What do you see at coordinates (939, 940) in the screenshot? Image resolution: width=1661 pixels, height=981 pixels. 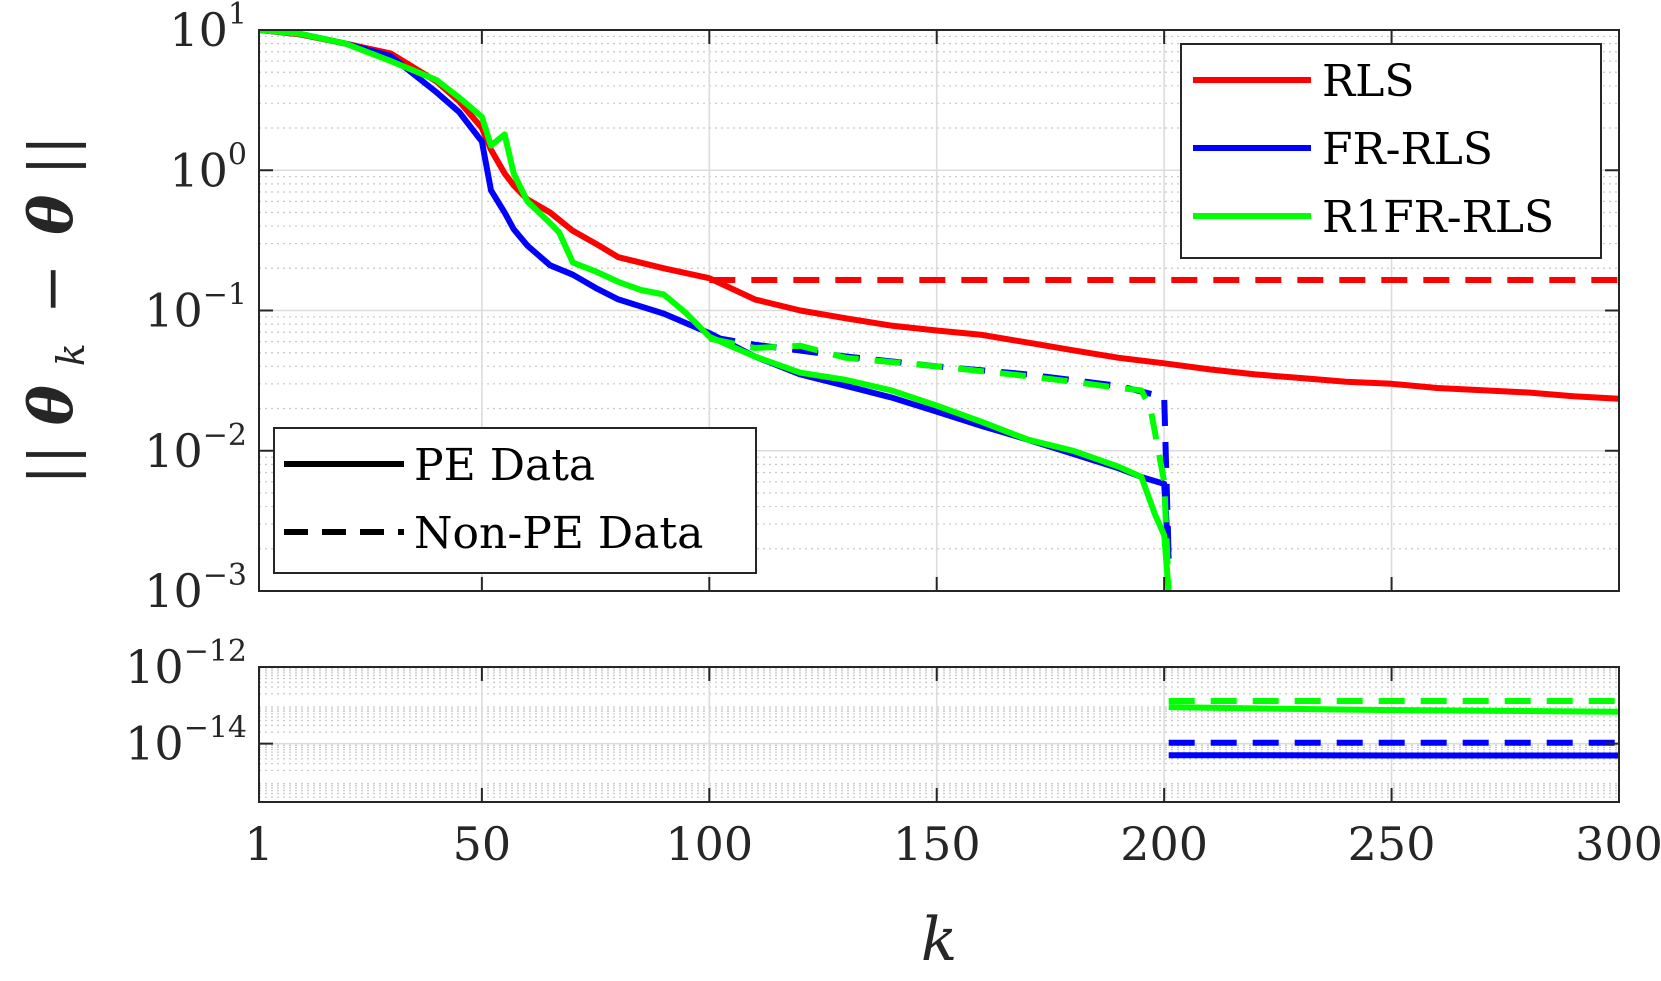 I see `x-axis-label: k` at bounding box center [939, 940].